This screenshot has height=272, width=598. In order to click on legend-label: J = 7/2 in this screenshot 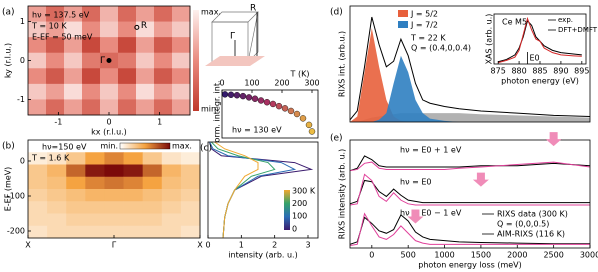, I will do `click(424, 25)`.